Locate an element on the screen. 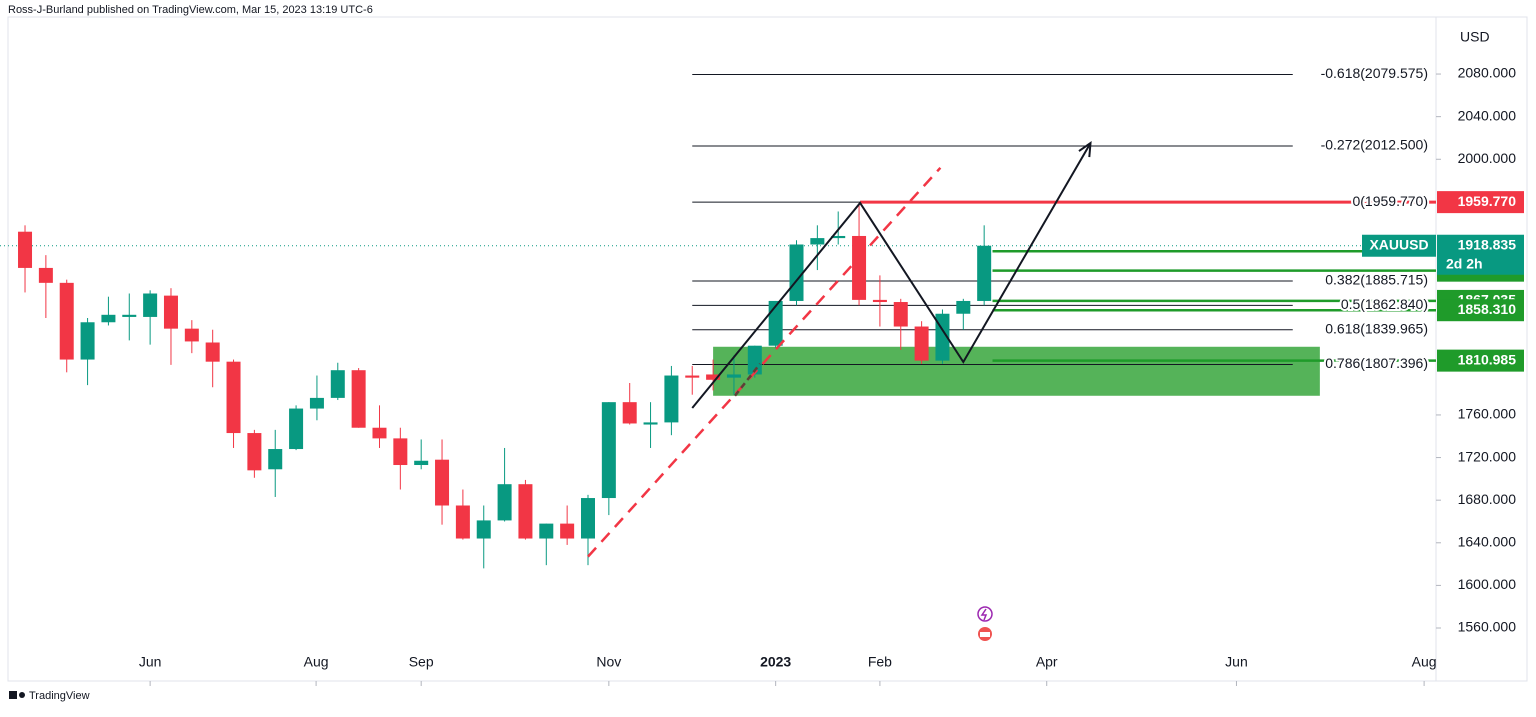 The height and width of the screenshot is (717, 1536). x-tick-label: 2023 is located at coordinates (775, 662).